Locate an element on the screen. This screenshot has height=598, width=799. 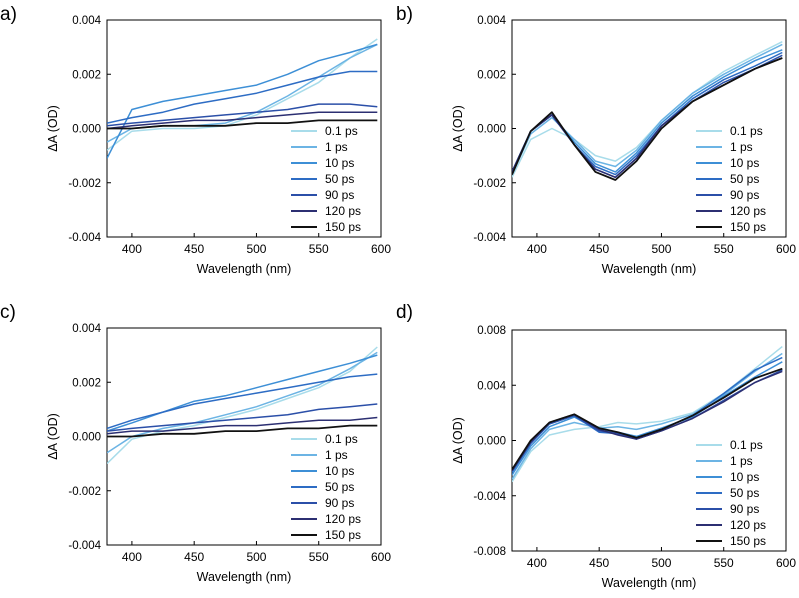
panel-label: a) is located at coordinates (8, 14).